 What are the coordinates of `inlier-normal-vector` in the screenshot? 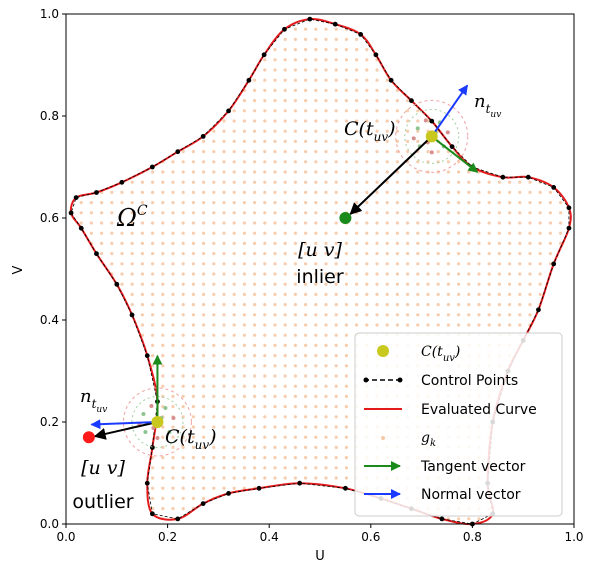 It's located at (449, 110).